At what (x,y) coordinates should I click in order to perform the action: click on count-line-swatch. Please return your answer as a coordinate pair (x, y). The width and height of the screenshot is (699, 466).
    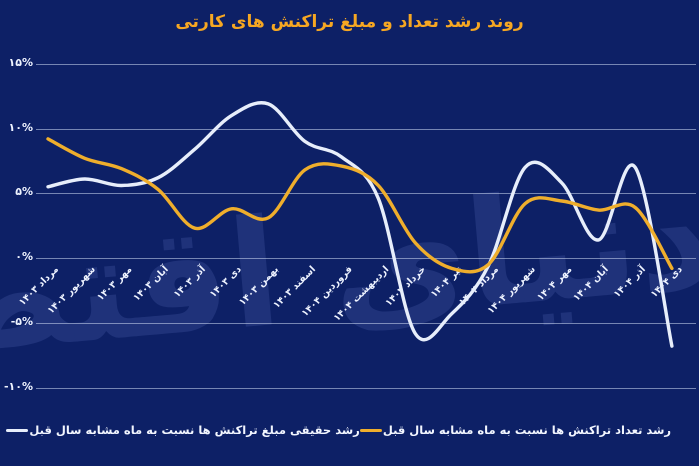
    Looking at the image, I should click on (370, 430).